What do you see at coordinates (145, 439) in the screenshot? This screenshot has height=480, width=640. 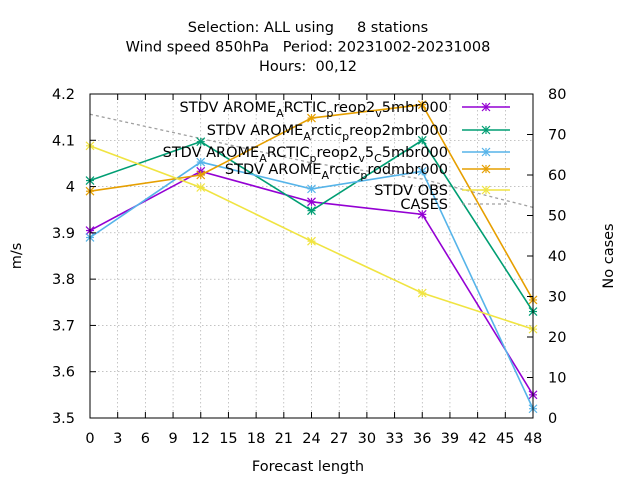 I see `x-tick-label: 6` at bounding box center [145, 439].